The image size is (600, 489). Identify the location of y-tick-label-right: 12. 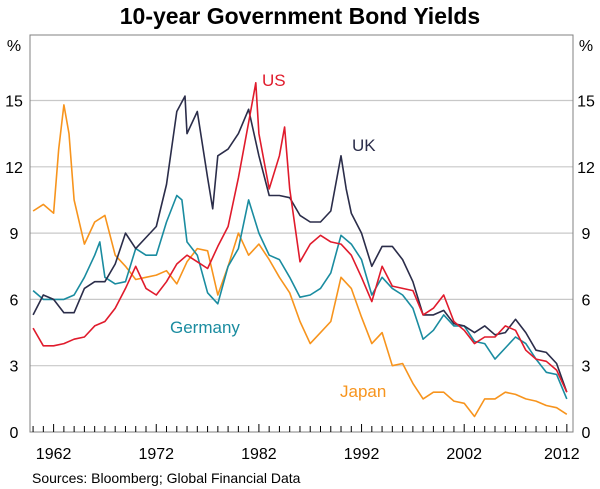
(586, 168).